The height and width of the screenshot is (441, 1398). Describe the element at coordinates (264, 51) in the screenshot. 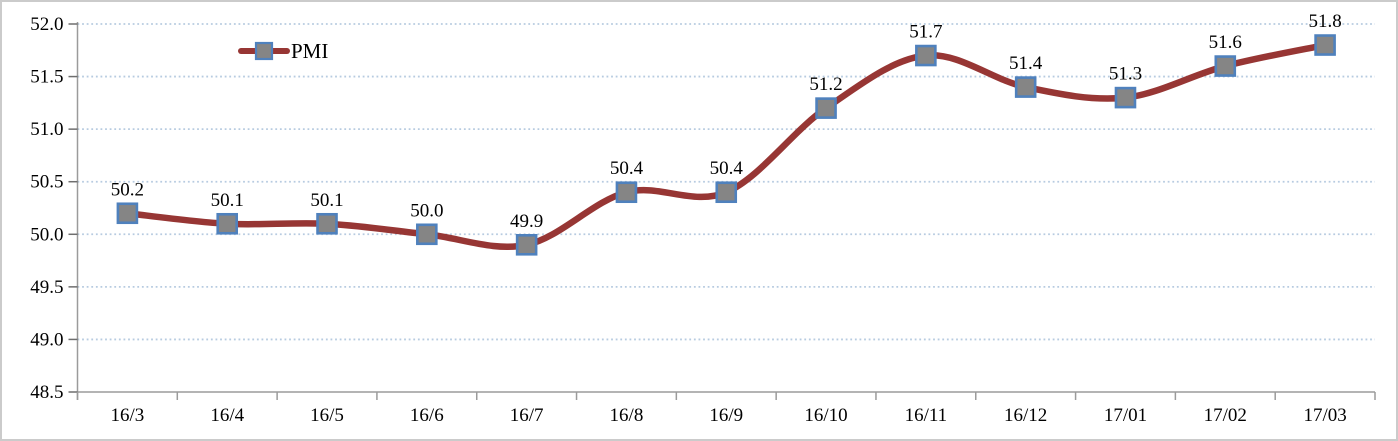

I see `legend-line-marker-icon` at that location.